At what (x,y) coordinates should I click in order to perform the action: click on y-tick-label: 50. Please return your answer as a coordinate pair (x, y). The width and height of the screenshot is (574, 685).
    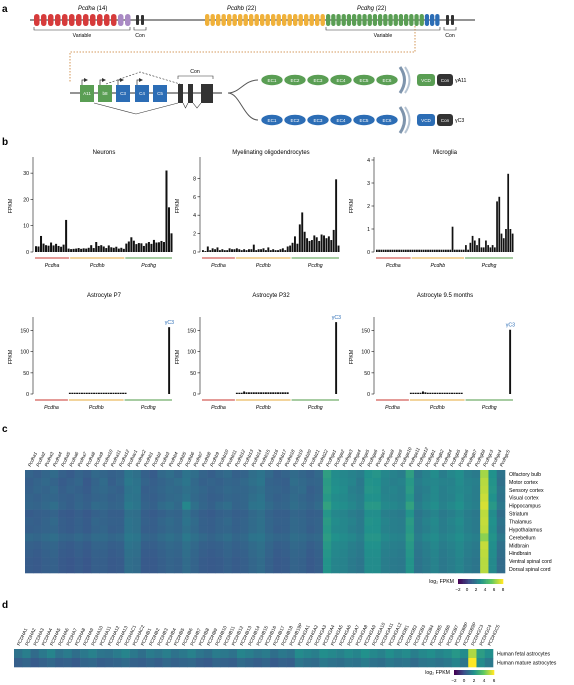
    Looking at the image, I should click on (26, 374).